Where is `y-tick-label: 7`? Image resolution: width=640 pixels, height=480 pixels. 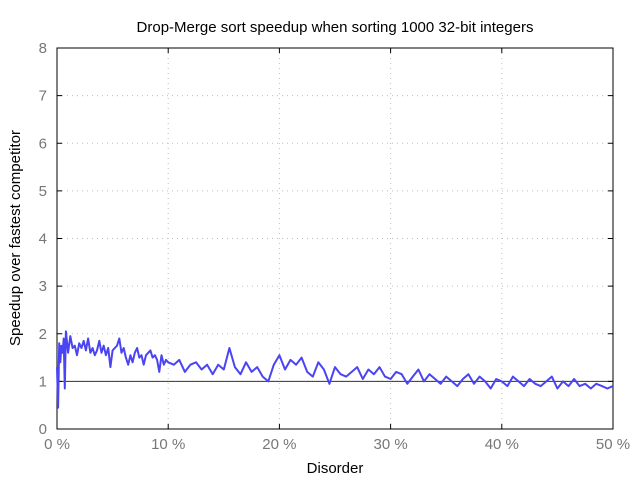
y-tick-label: 7 is located at coordinates (43, 96).